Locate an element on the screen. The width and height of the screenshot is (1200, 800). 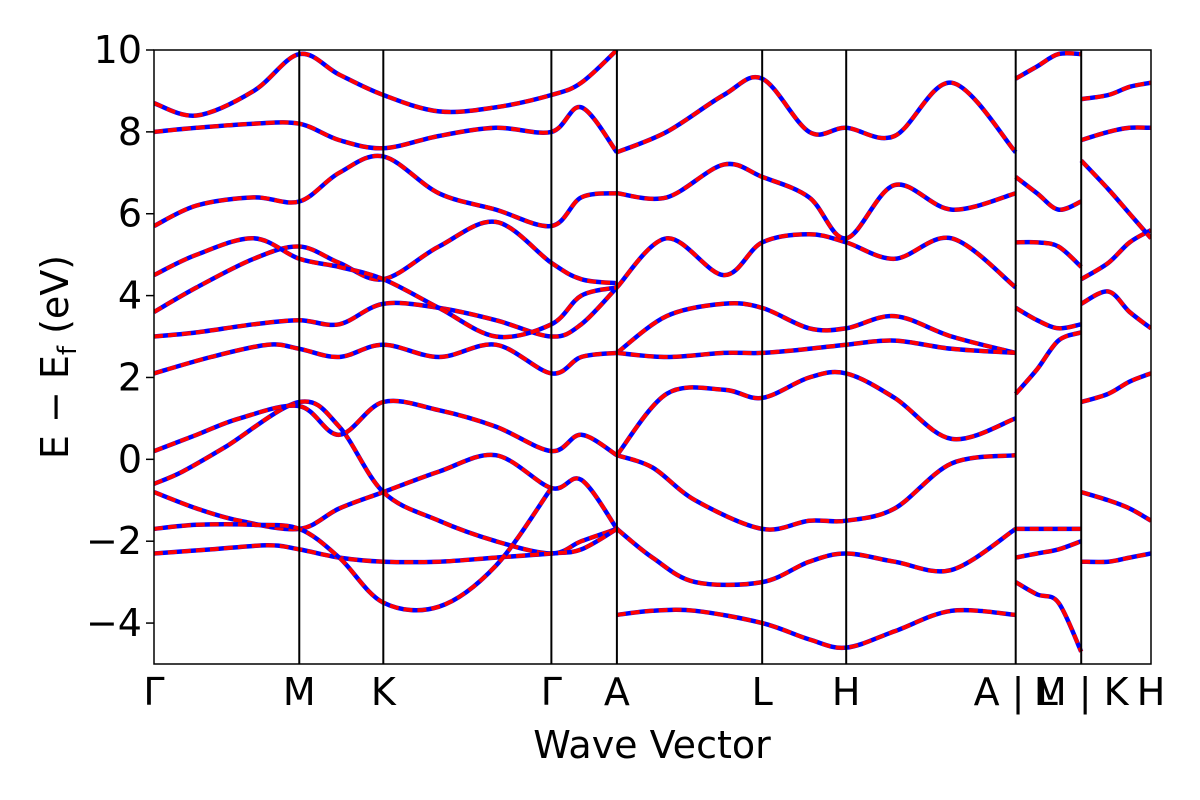
y-axis-title: E − Ef (eV) is located at coordinates (58, 357).